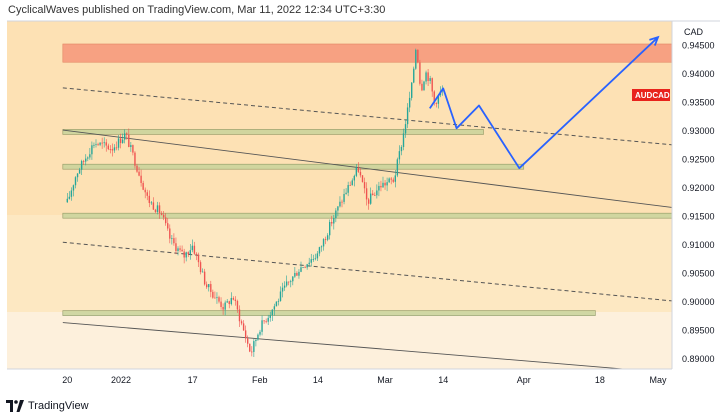 Image resolution: width=720 pixels, height=419 pixels. I want to click on time-tick-label: Apr, so click(524, 380).